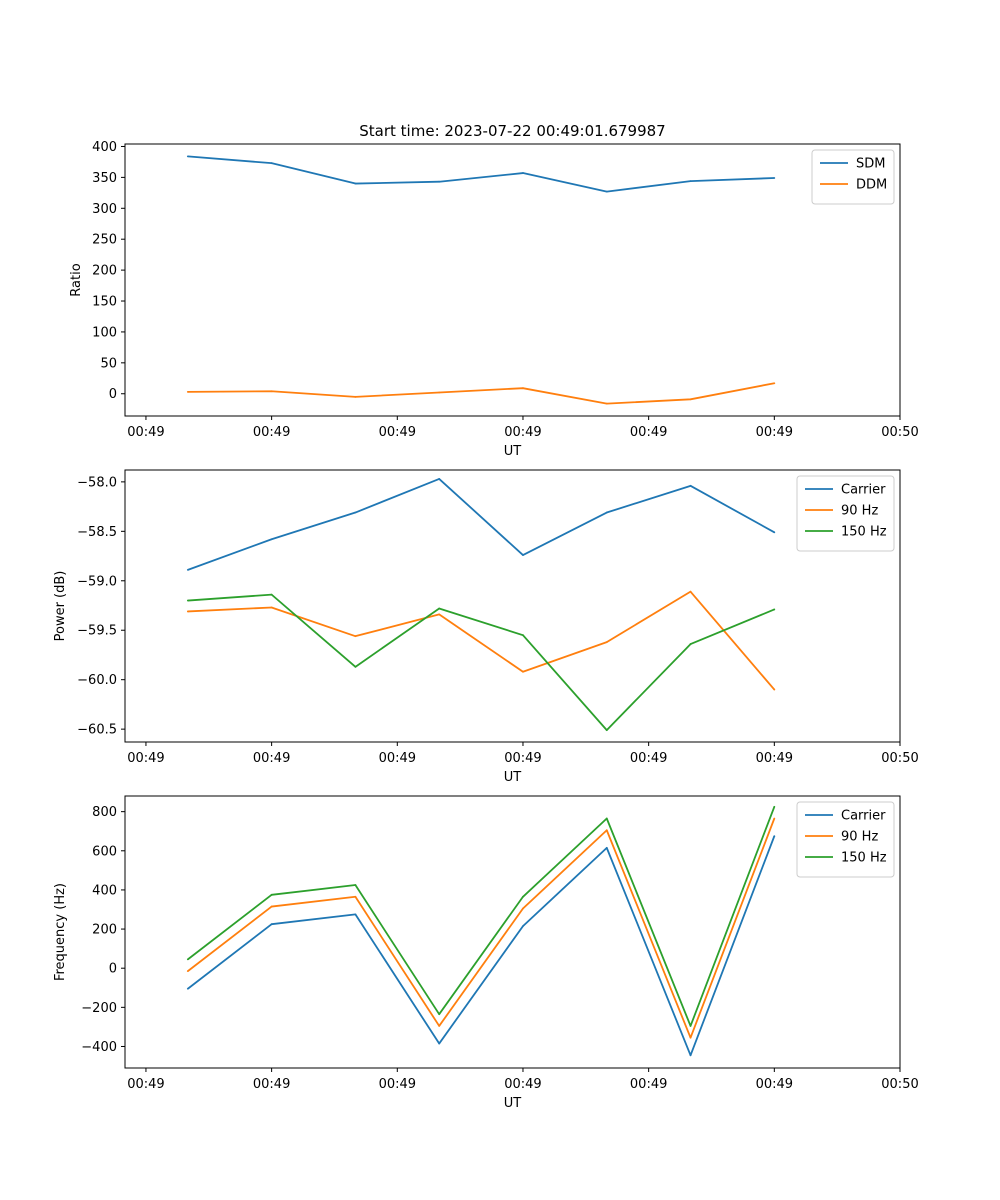 This screenshot has width=1000, height=1200. What do you see at coordinates (864, 532) in the screenshot?
I see `legend-label: 150 Hz` at bounding box center [864, 532].